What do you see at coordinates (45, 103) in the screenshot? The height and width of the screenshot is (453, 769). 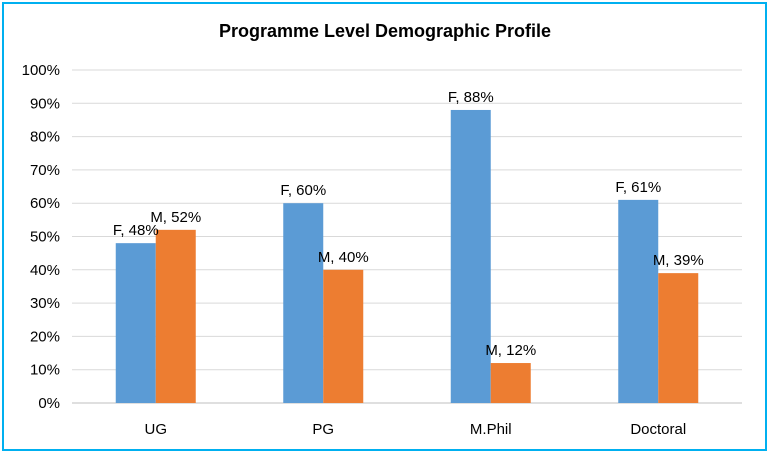 I see `y-tick-label: 90%` at bounding box center [45, 103].